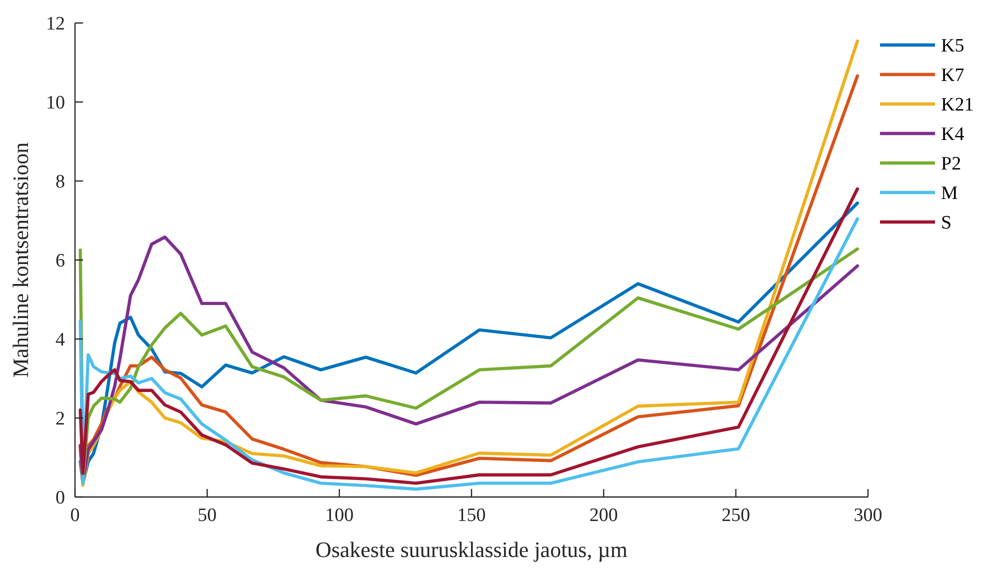 The height and width of the screenshot is (570, 984). What do you see at coordinates (60, 261) in the screenshot?
I see `y-tick-label: 6` at bounding box center [60, 261].